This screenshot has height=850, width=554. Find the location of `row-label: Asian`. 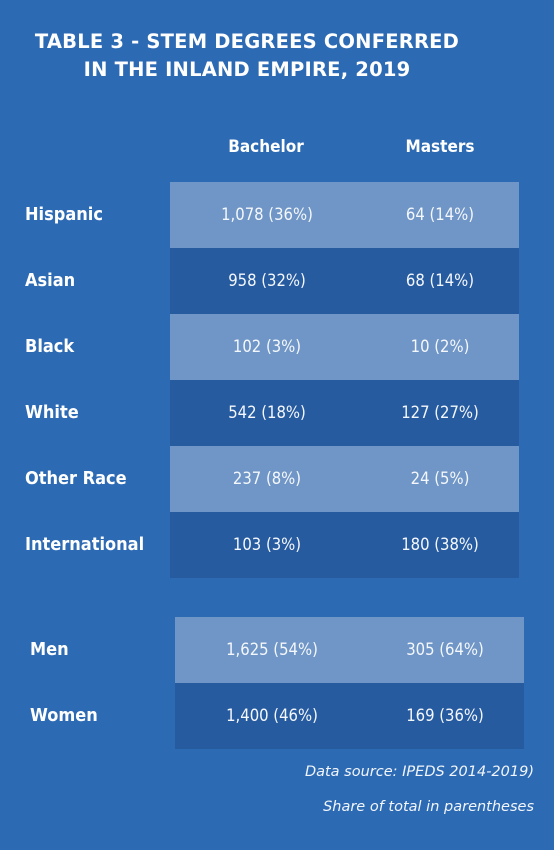

row-label: Asian is located at coordinates (50, 280).